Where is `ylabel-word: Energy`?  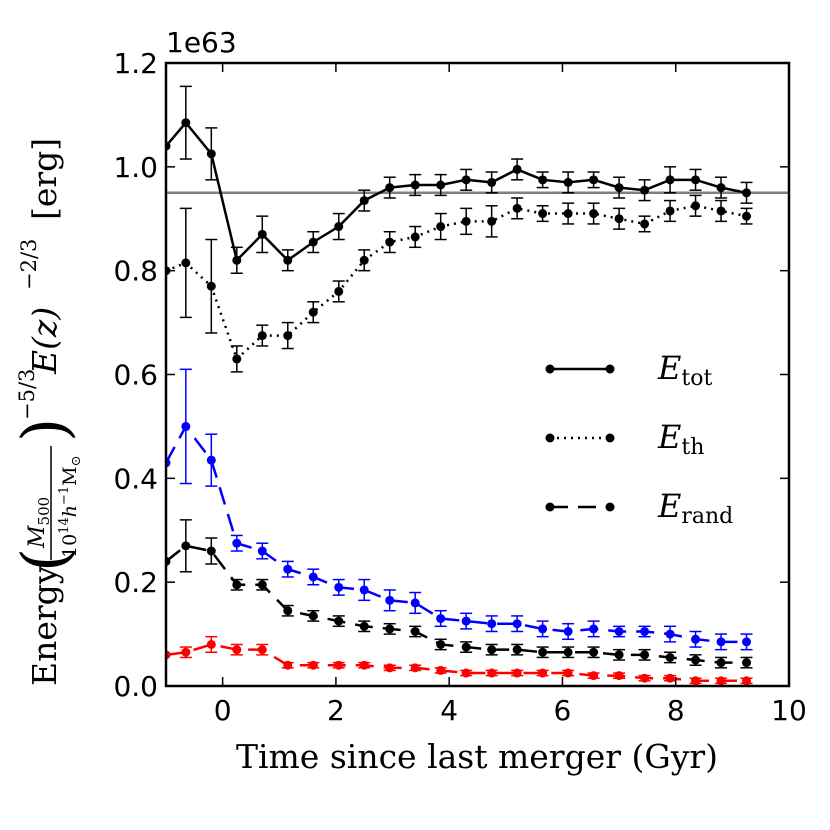
ylabel-word: Energy is located at coordinates (44, 625).